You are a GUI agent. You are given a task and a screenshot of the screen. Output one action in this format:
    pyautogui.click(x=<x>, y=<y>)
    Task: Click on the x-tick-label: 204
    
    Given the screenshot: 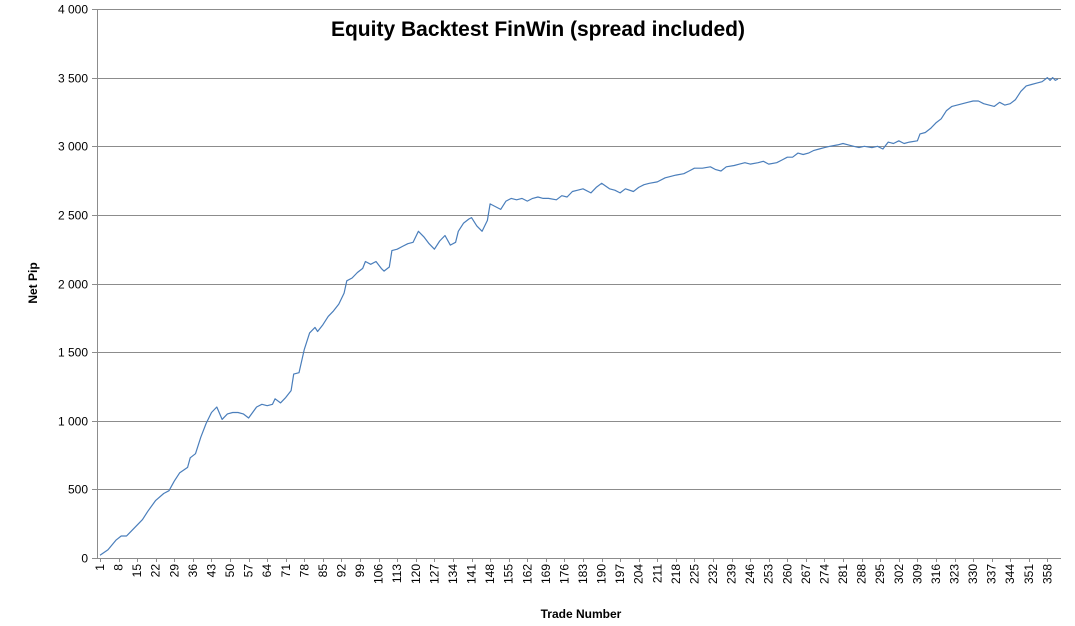 What is the action you would take?
    pyautogui.click(x=639, y=574)
    